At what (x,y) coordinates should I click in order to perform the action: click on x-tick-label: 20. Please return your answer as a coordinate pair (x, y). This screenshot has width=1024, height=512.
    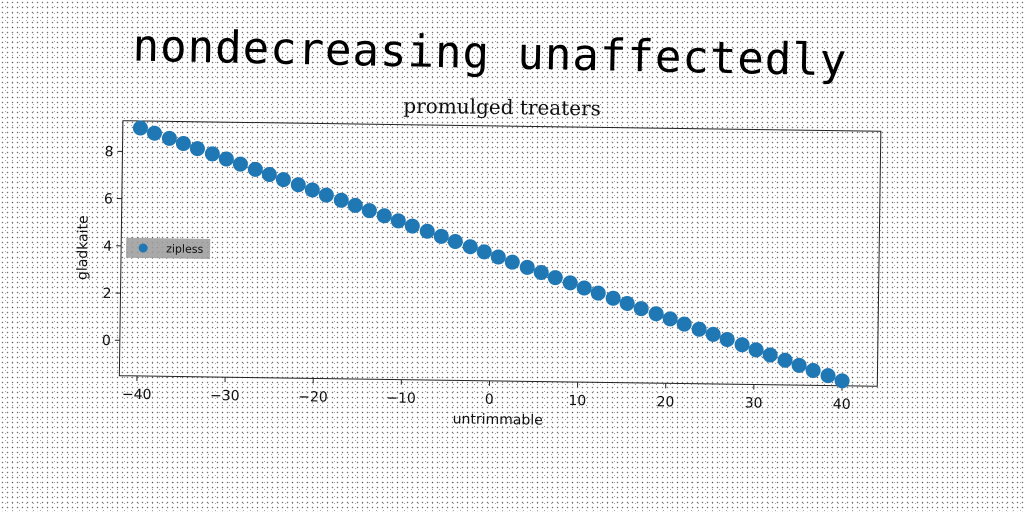
    Looking at the image, I should click on (665, 402).